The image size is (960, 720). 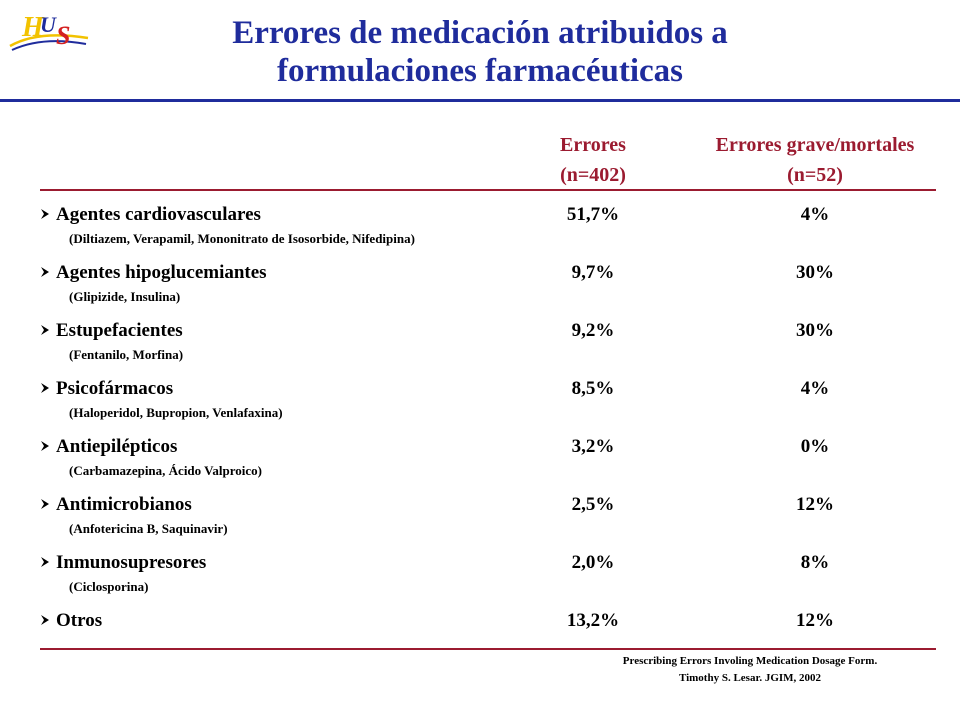 I want to click on row-examples: (Carbamazepina, Ácido Valproico), so click(x=165, y=470).